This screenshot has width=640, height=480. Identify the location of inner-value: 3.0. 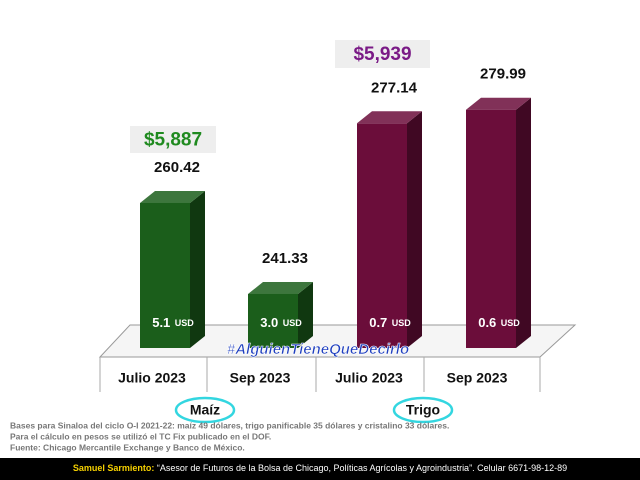
(269, 322).